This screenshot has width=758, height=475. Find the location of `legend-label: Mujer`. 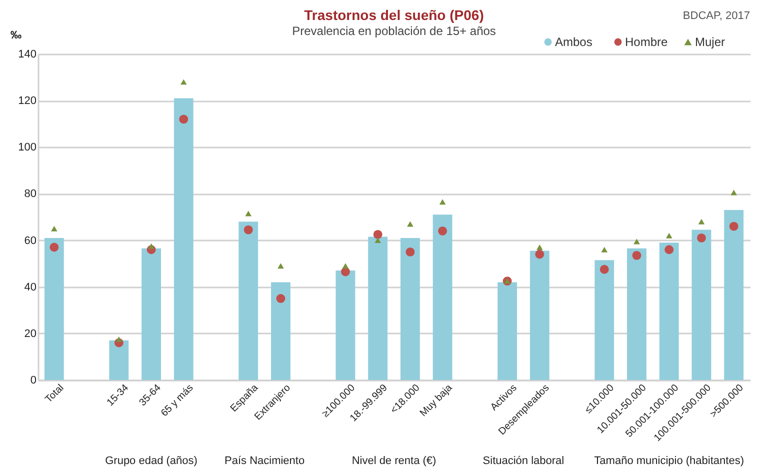

legend-label: Mujer is located at coordinates (710, 42).